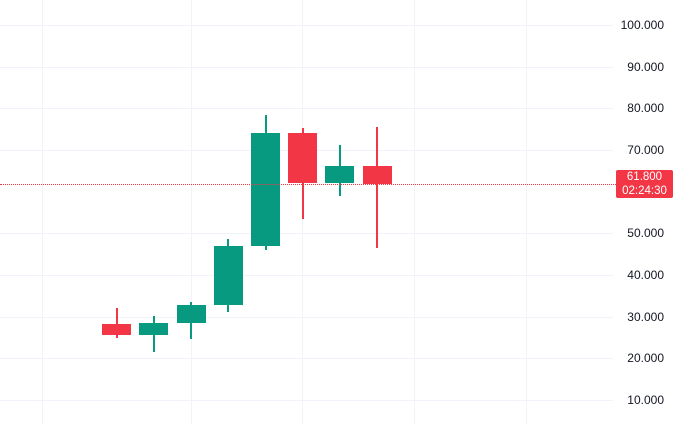  What do you see at coordinates (645, 274) in the screenshot?
I see `price-tick-label: 40.000` at bounding box center [645, 274].